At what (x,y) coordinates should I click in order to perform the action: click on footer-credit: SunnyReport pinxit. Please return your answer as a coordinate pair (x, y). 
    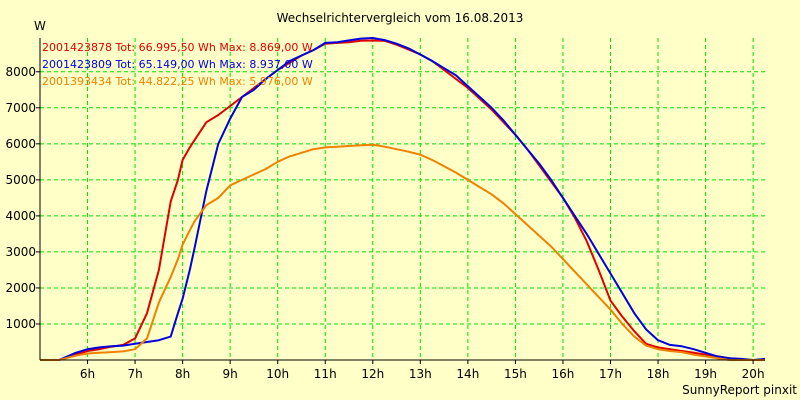
    Looking at the image, I should click on (739, 390).